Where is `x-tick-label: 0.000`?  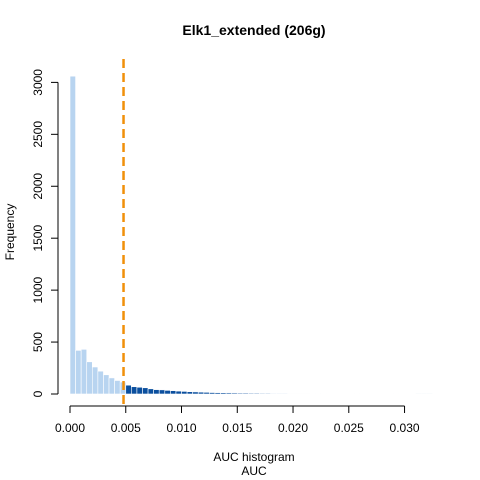 x-tick-label: 0.000 is located at coordinates (70, 428).